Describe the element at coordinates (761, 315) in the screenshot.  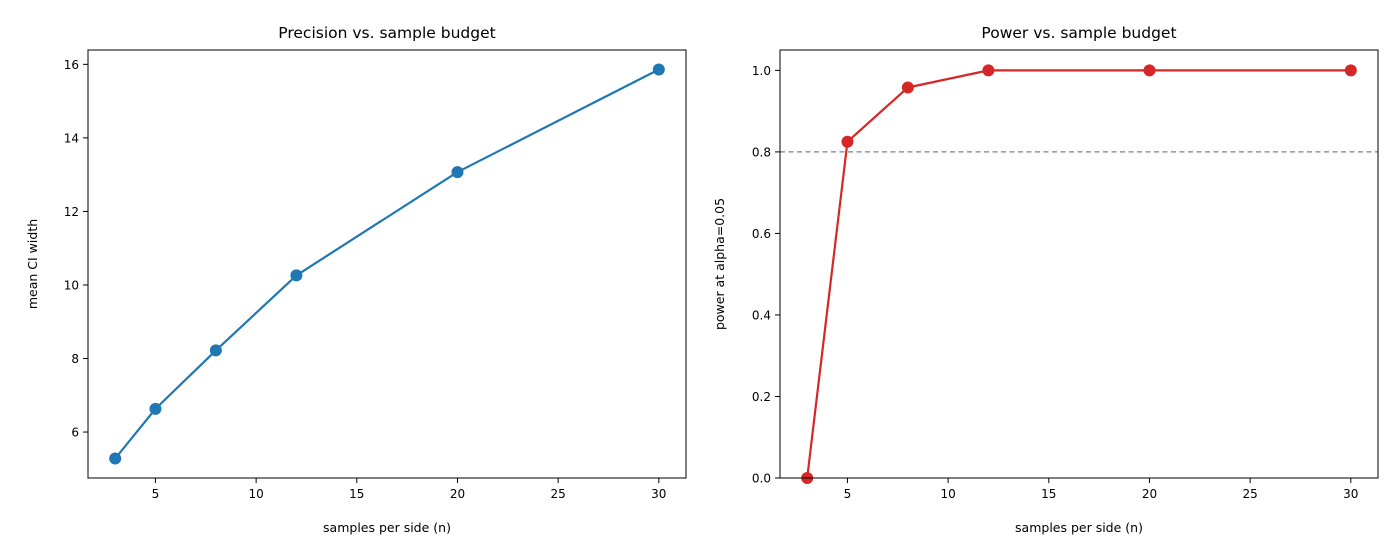
I see `y-tick-label: 0.4` at that location.